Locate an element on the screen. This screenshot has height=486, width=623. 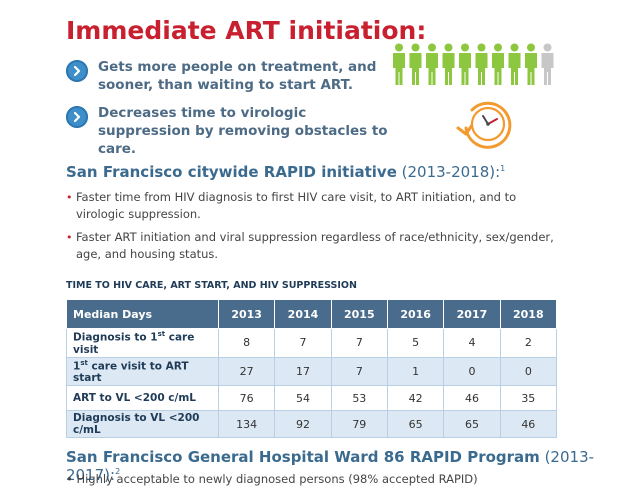
table-cell: 53 is located at coordinates (359, 398).